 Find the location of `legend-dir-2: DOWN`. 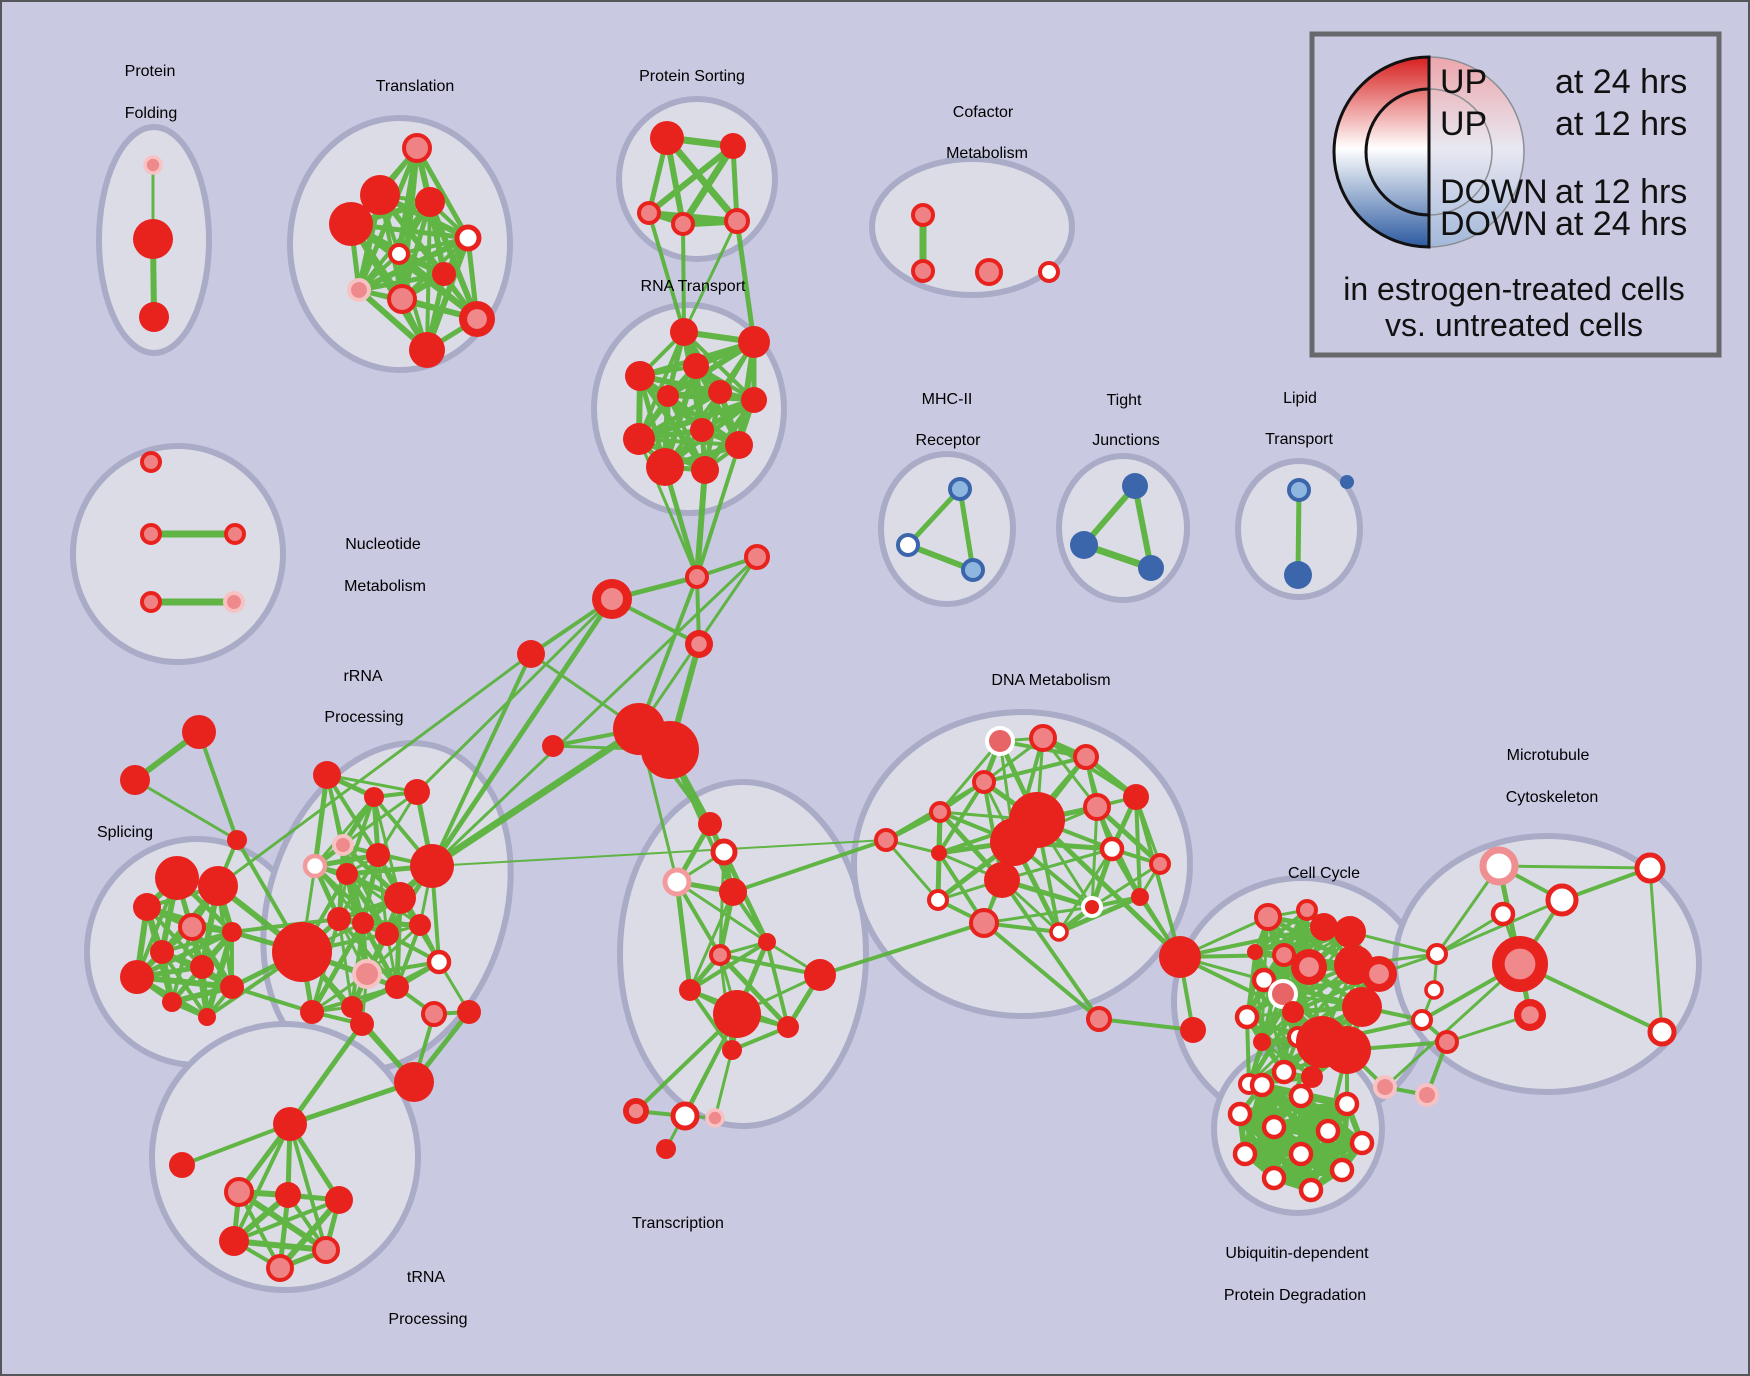

legend-dir-2: DOWN is located at coordinates (1494, 192).